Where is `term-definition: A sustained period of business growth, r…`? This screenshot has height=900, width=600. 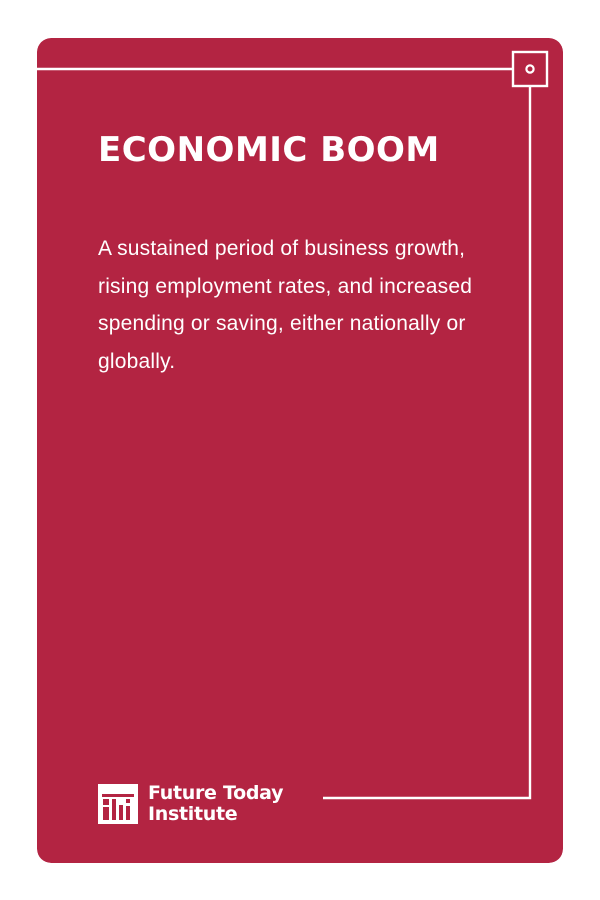 term-definition: A sustained period of business growth, r… is located at coordinates (285, 305).